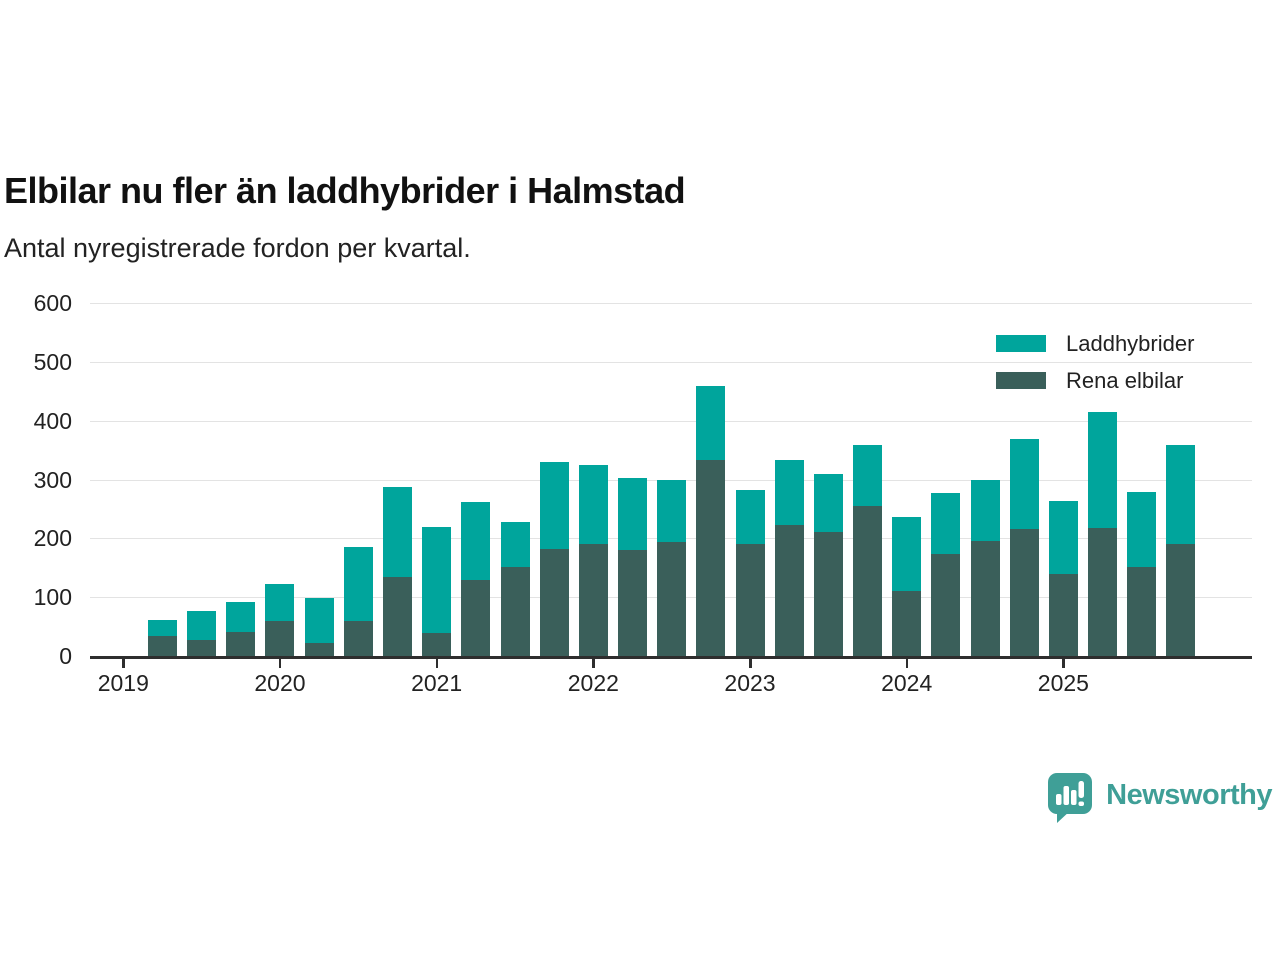  What do you see at coordinates (1021, 380) in the screenshot?
I see `legend-swatch-rena-elbilar` at bounding box center [1021, 380].